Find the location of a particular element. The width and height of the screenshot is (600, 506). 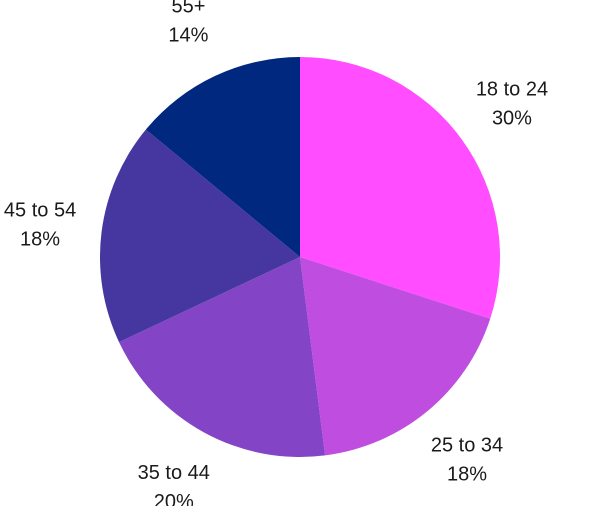

slice-category-label: 35 to 44 is located at coordinates (174, 473).